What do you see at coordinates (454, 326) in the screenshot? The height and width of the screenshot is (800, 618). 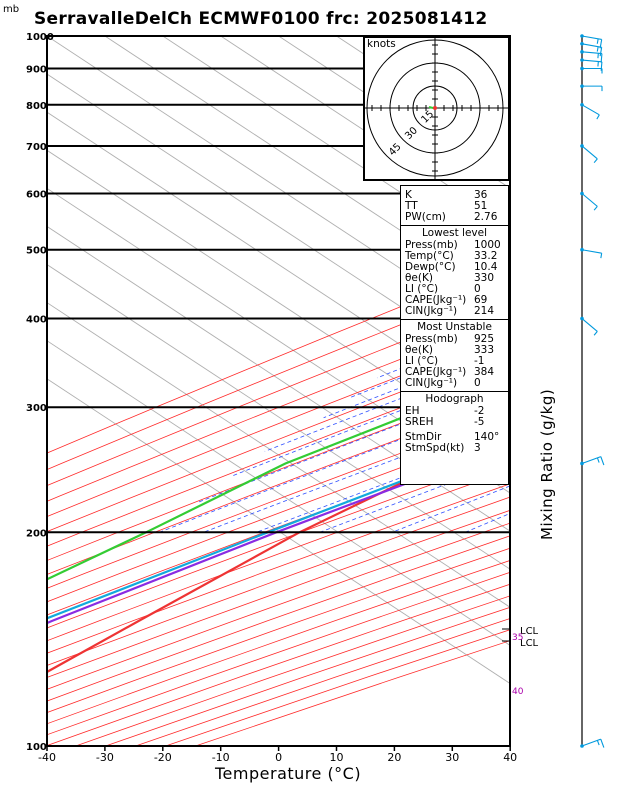 I see `section-header: Most Unstable` at bounding box center [454, 326].